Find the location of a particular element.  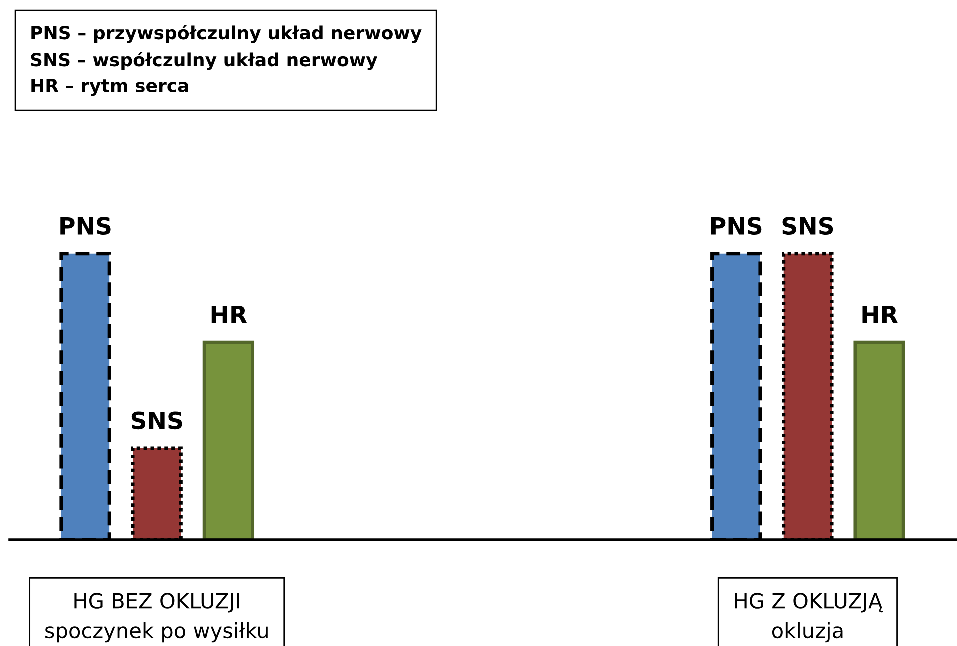

series-label: SNS is located at coordinates (157, 421).